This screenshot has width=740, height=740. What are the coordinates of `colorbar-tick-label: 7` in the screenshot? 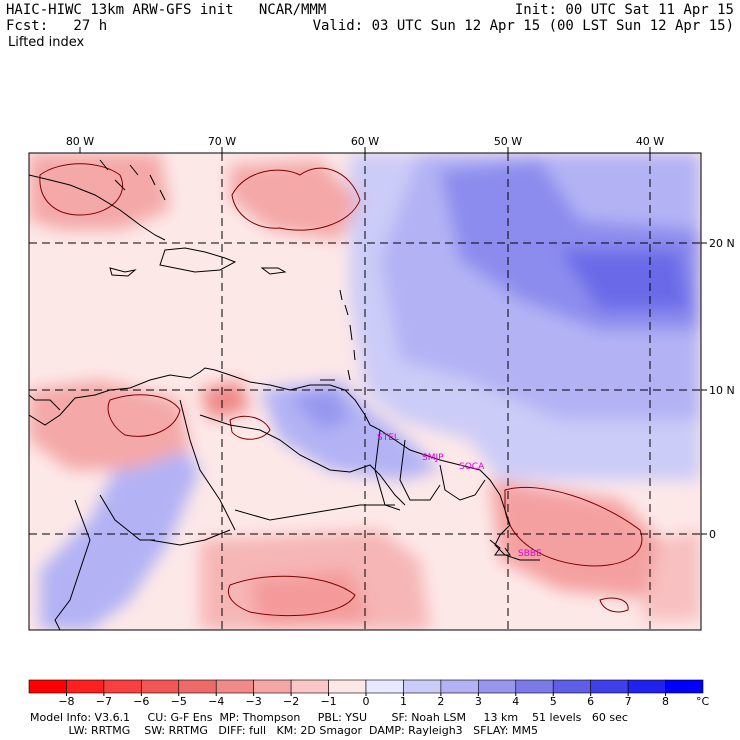 It's located at (628, 701).